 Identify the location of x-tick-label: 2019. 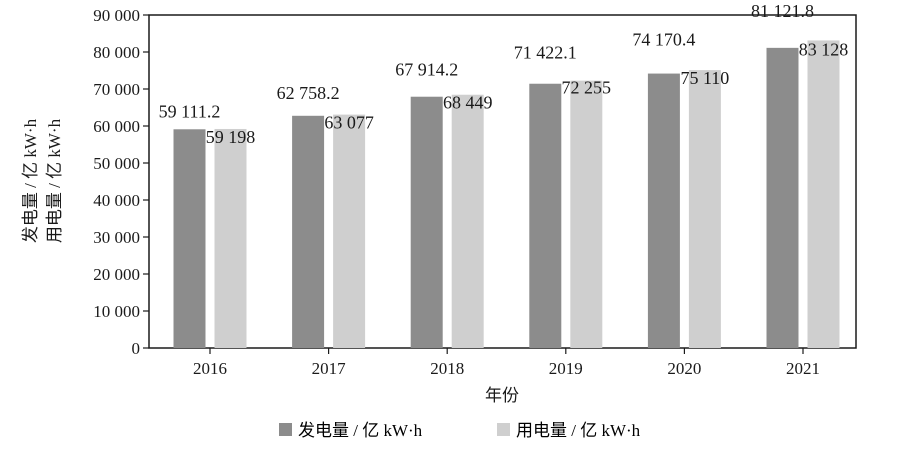
(566, 368).